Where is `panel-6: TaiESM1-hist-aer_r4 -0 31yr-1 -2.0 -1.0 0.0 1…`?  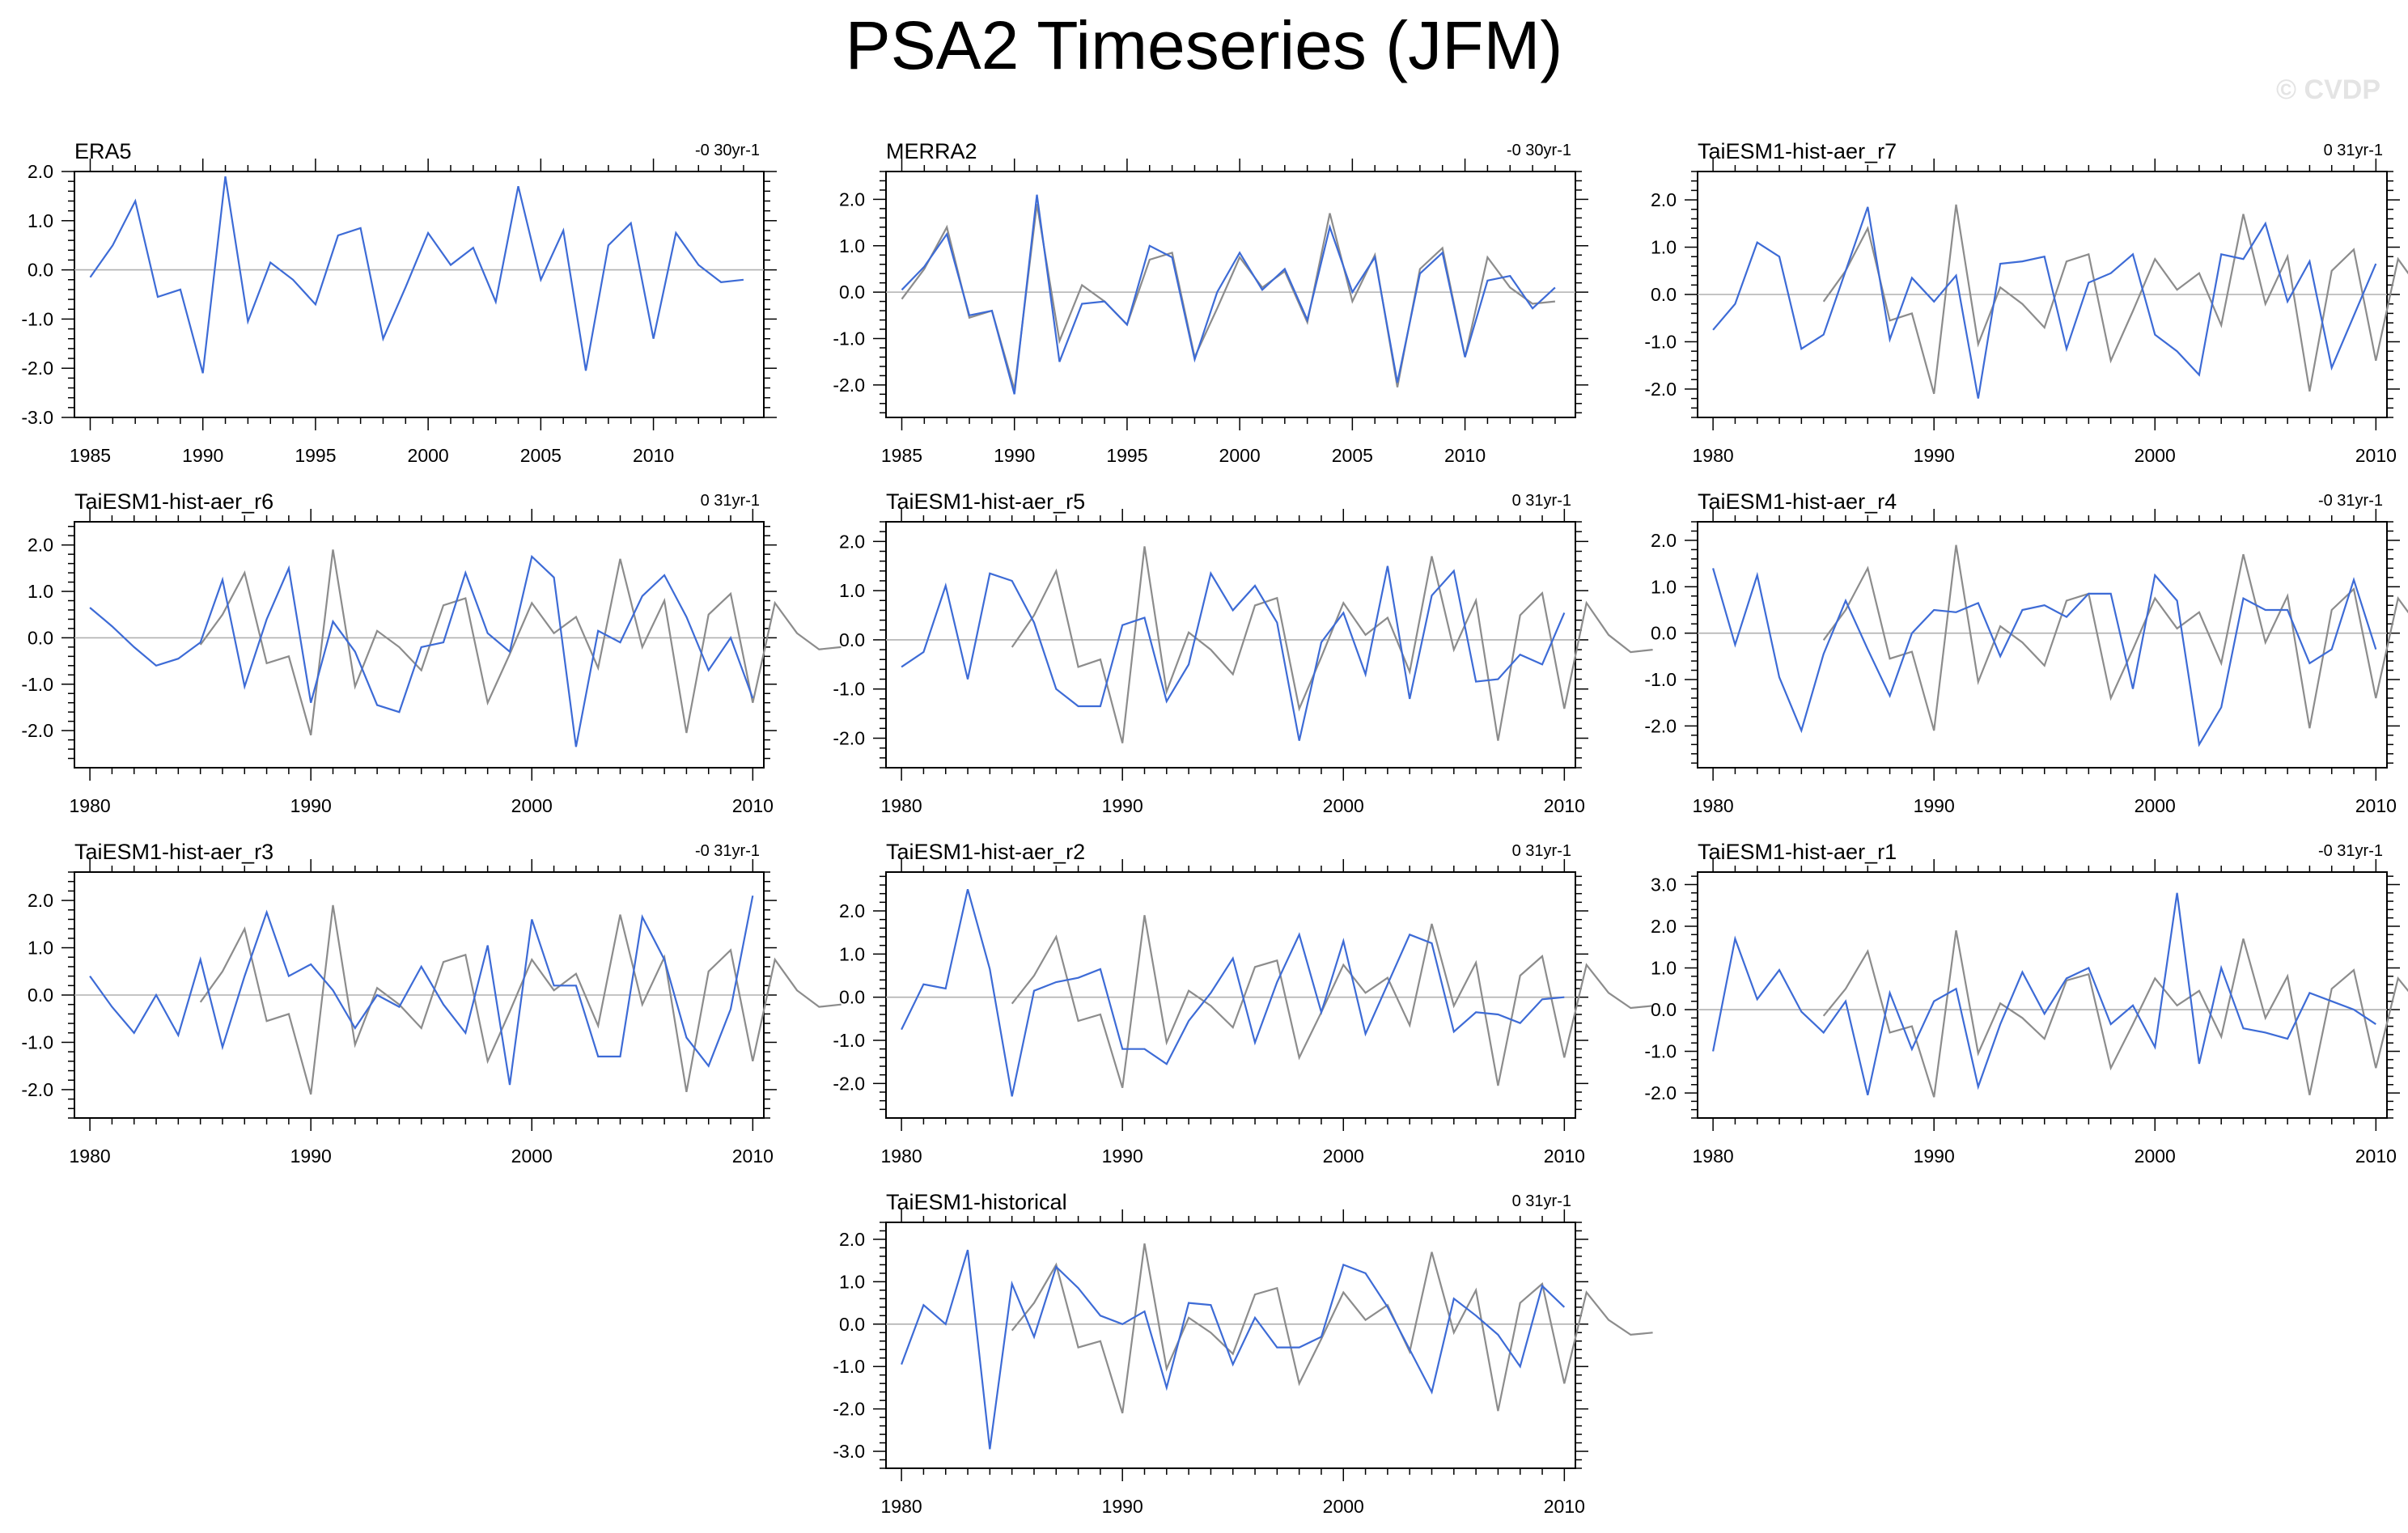 panel-6: TaiESM1-hist-aer_r4 -0 31yr-1 -2.0 -1.0 0.0 1… is located at coordinates (2026, 653).